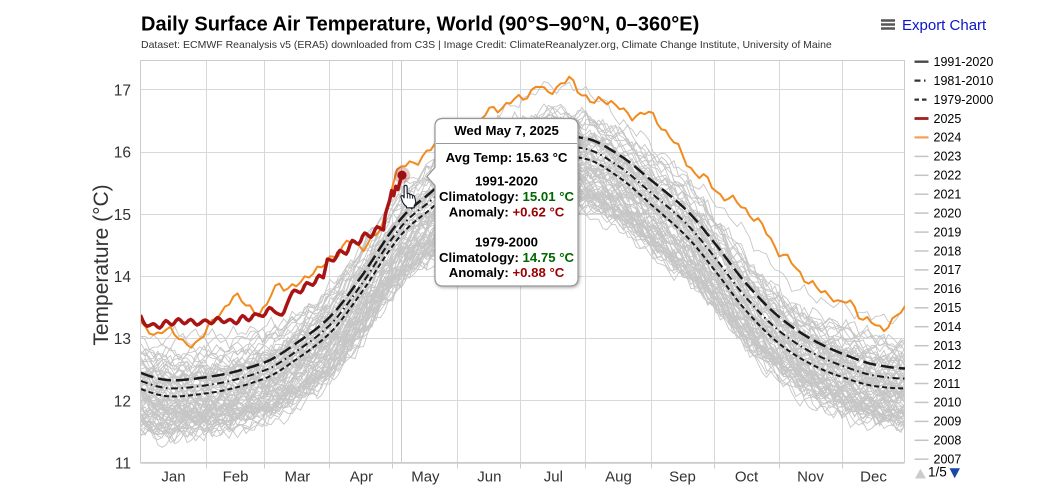 The image size is (1038, 498). What do you see at coordinates (506, 257) in the screenshot?
I see `svg-text: Climatology: 14.75 °C` at bounding box center [506, 257].